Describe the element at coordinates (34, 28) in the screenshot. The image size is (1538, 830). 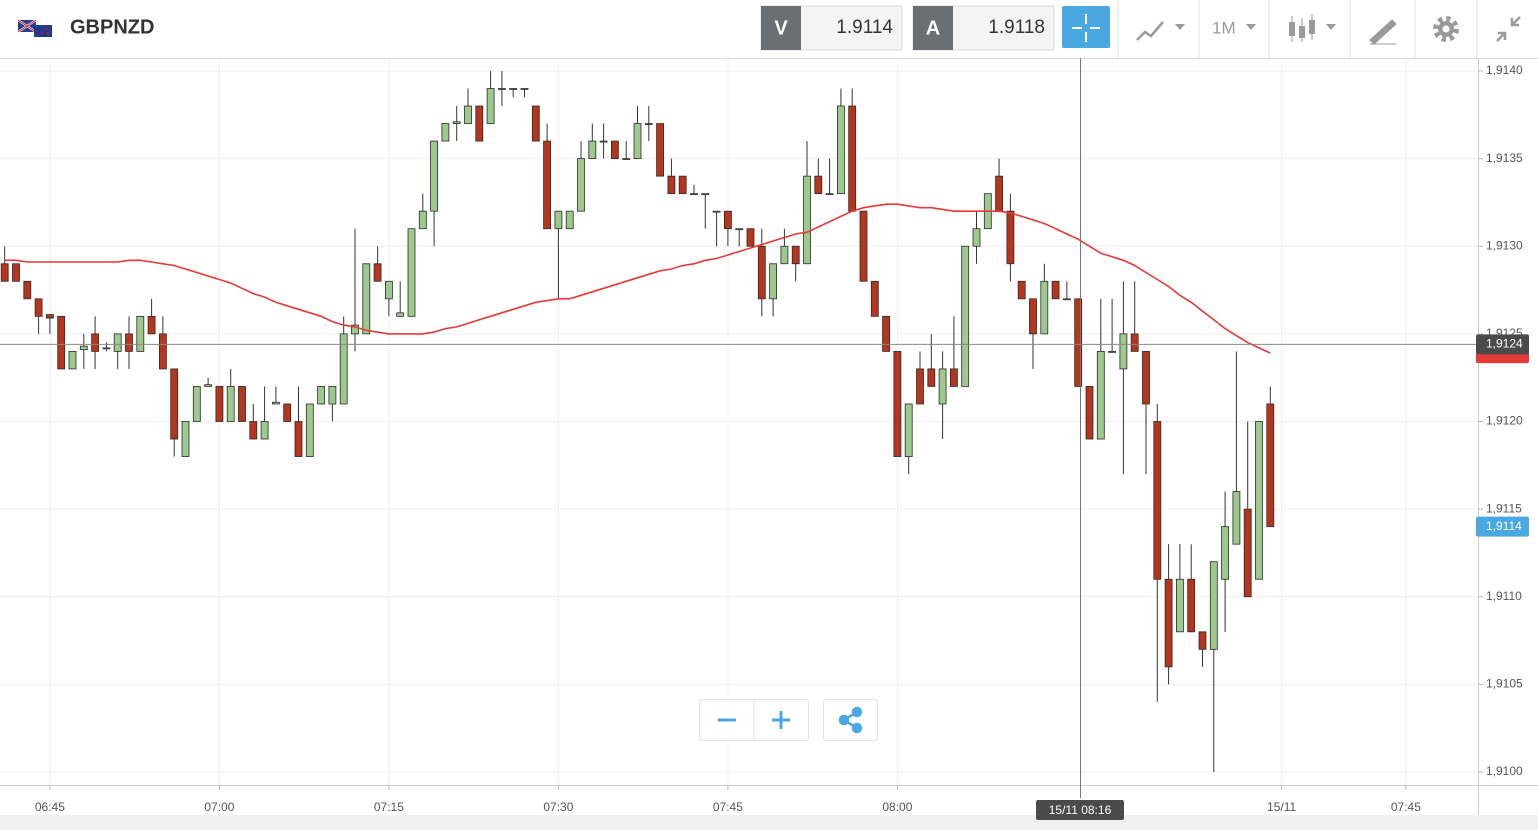
I see `flag-icon` at that location.